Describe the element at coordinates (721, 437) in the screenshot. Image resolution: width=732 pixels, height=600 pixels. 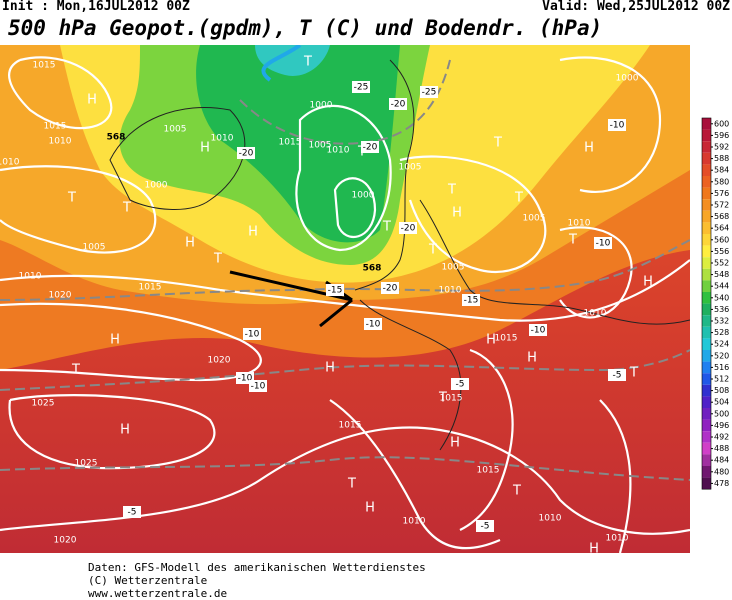
I see `legend-label: 492` at that location.